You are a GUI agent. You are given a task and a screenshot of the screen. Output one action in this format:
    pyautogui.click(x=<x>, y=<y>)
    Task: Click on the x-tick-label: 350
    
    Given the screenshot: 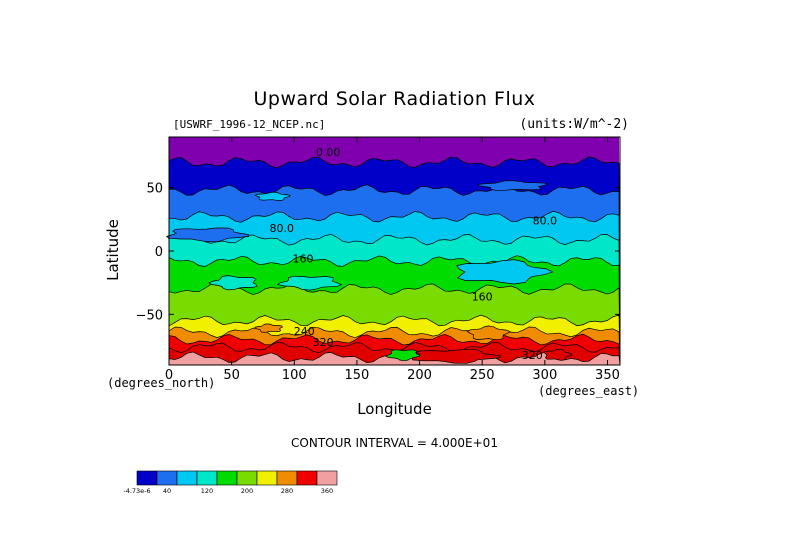 What is the action you would take?
    pyautogui.click(x=607, y=375)
    